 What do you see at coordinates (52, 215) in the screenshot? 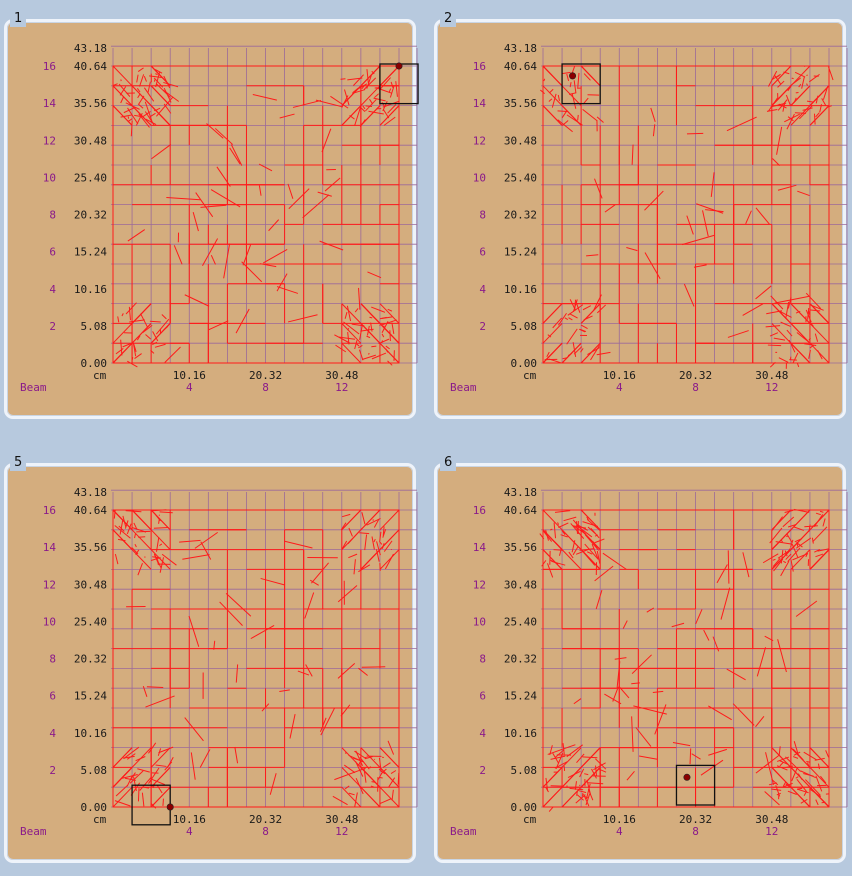
I see `y-tick-beam: 8` at bounding box center [52, 215].